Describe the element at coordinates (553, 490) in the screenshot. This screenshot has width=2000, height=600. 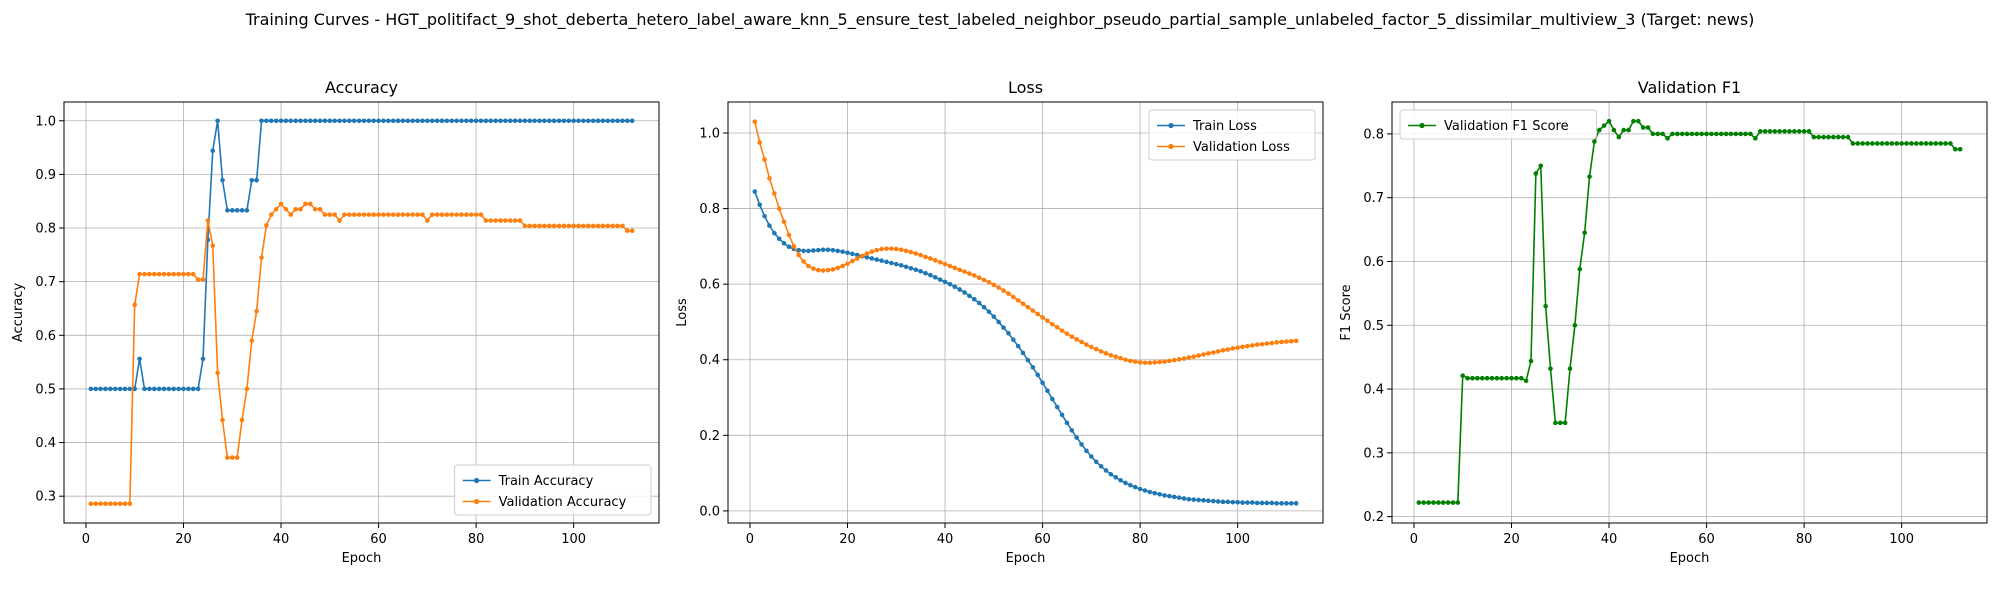
I see `legend-box` at that location.